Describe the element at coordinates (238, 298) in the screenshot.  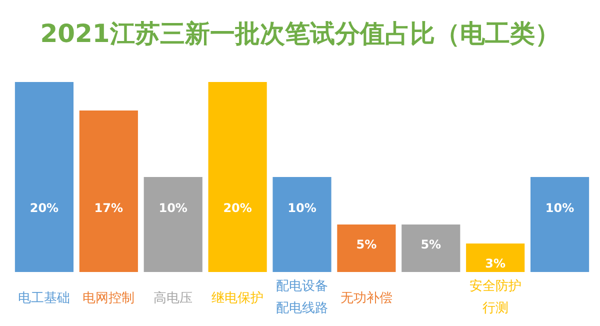
I see `x-tick-label: 继电保护` at that location.